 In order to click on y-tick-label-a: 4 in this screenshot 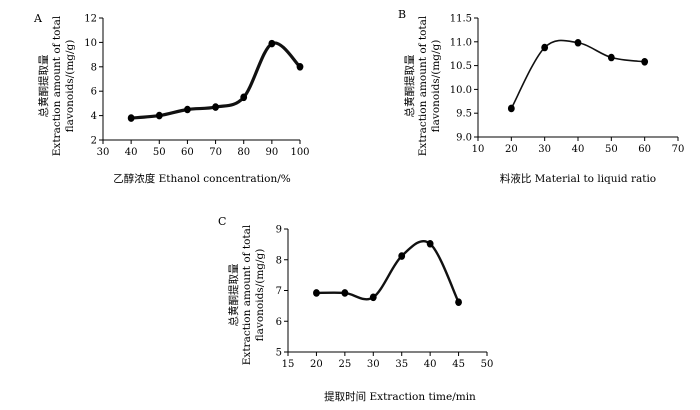, I will do `click(94, 116)`.